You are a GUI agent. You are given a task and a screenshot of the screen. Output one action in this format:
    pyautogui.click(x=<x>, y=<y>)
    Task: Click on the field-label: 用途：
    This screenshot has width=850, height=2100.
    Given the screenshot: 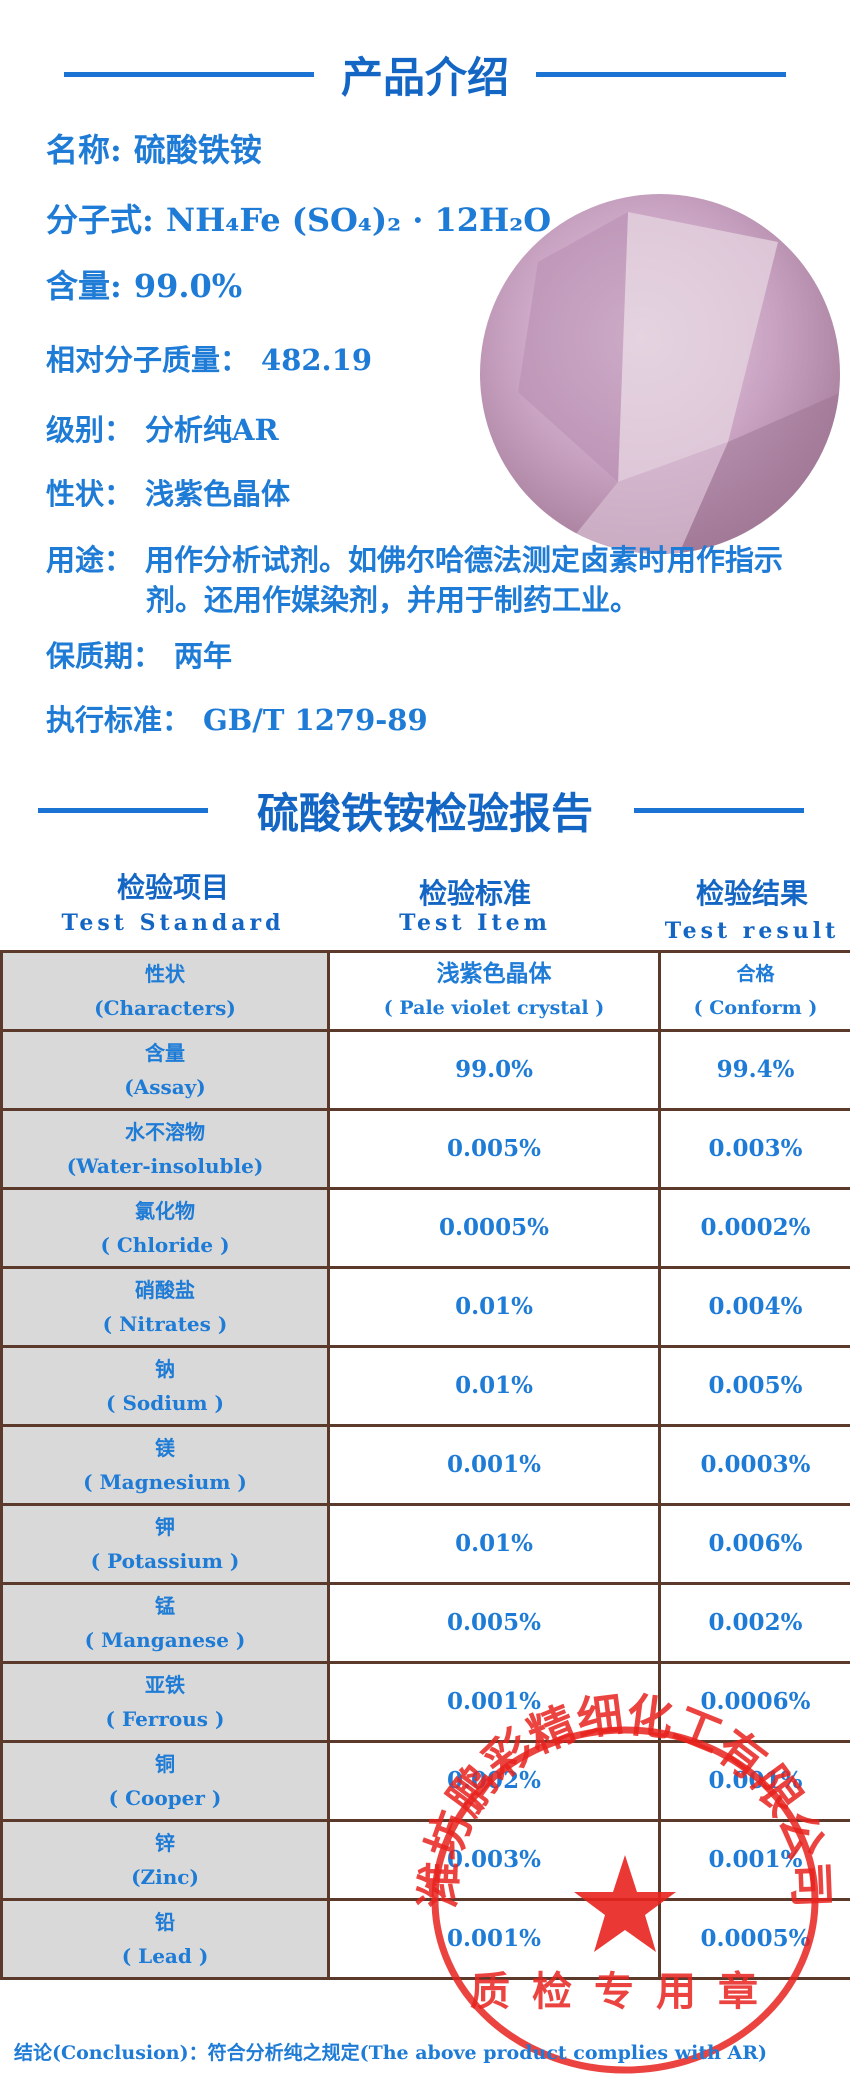 What is the action you would take?
    pyautogui.click(x=90, y=560)
    